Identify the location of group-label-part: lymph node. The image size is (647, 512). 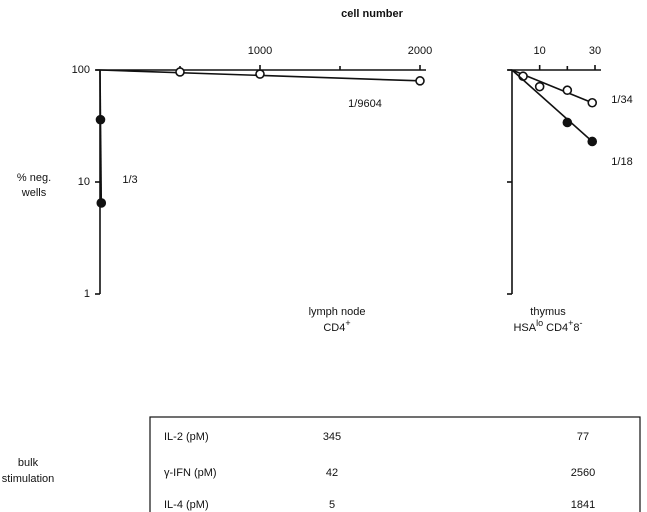
(337, 312).